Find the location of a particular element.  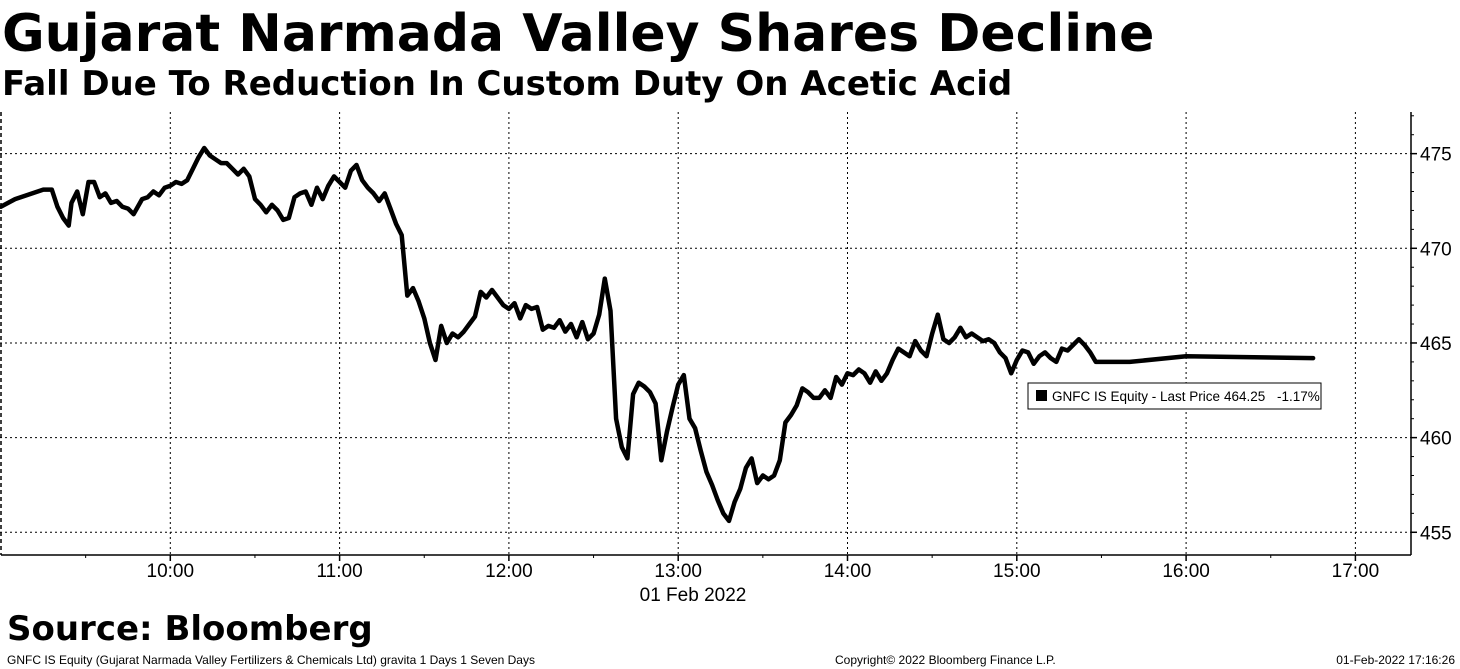

x-axis-date-label: 01 Feb 2022 is located at coordinates (693, 595).